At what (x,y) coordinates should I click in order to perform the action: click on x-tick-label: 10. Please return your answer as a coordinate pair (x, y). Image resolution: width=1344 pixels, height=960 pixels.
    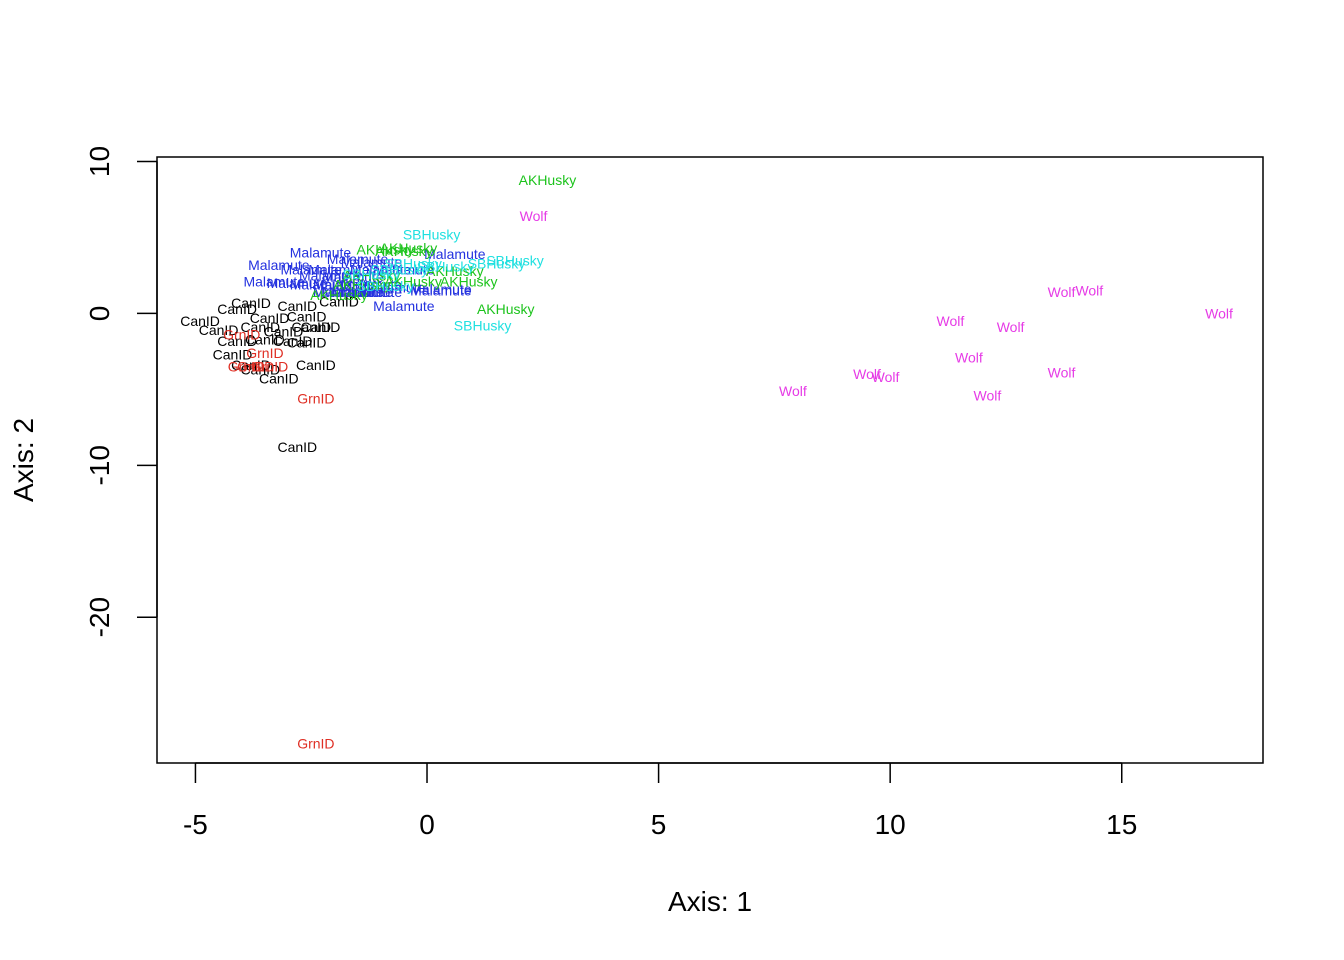
    Looking at the image, I should click on (890, 824).